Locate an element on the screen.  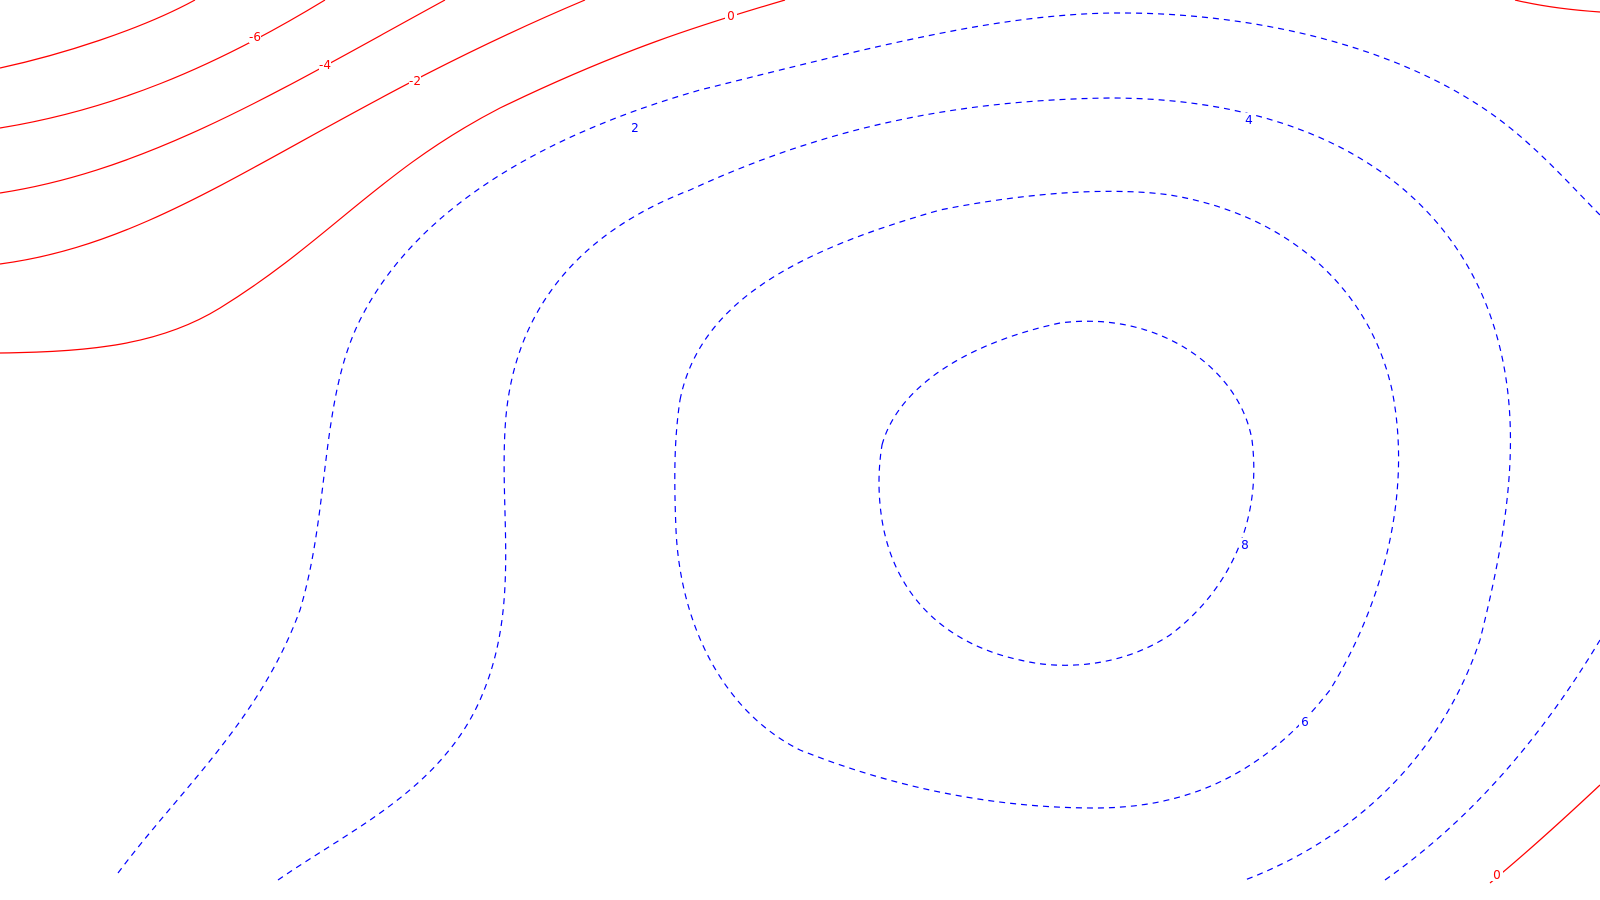
contour-label-6-7: 6 is located at coordinates (1305, 722).